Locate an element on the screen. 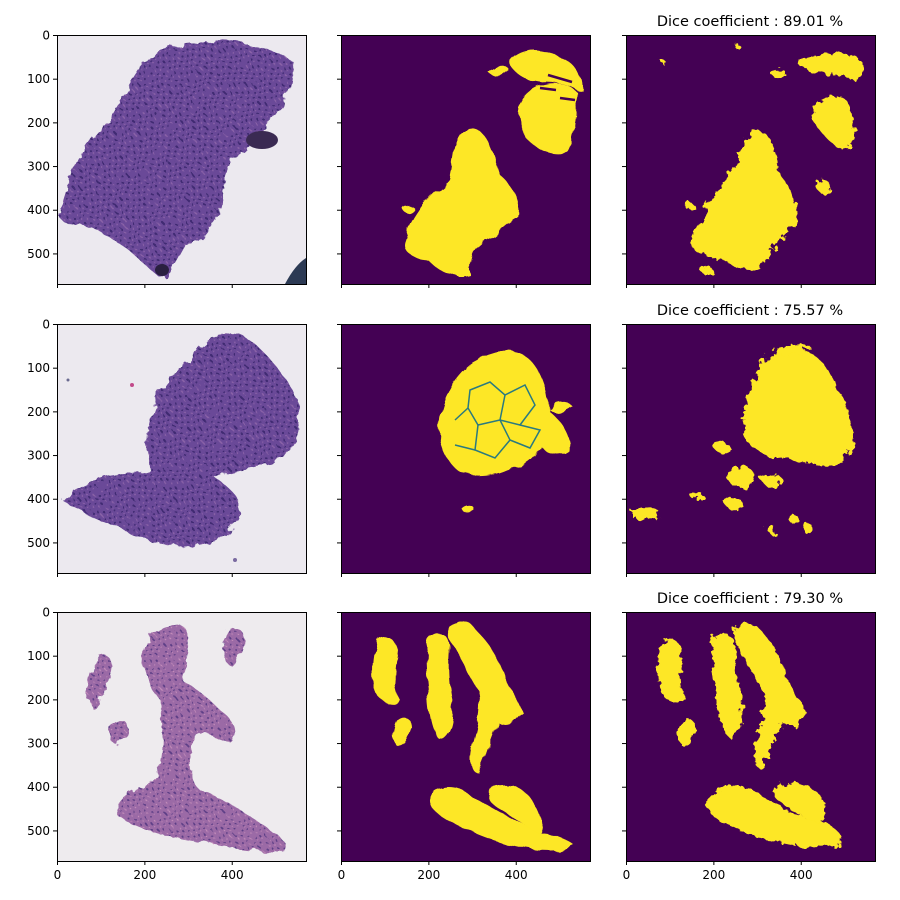 This screenshot has width=900, height=900. dice-title-row-2: Dice coefficient : 75.57 % is located at coordinates (750, 311).